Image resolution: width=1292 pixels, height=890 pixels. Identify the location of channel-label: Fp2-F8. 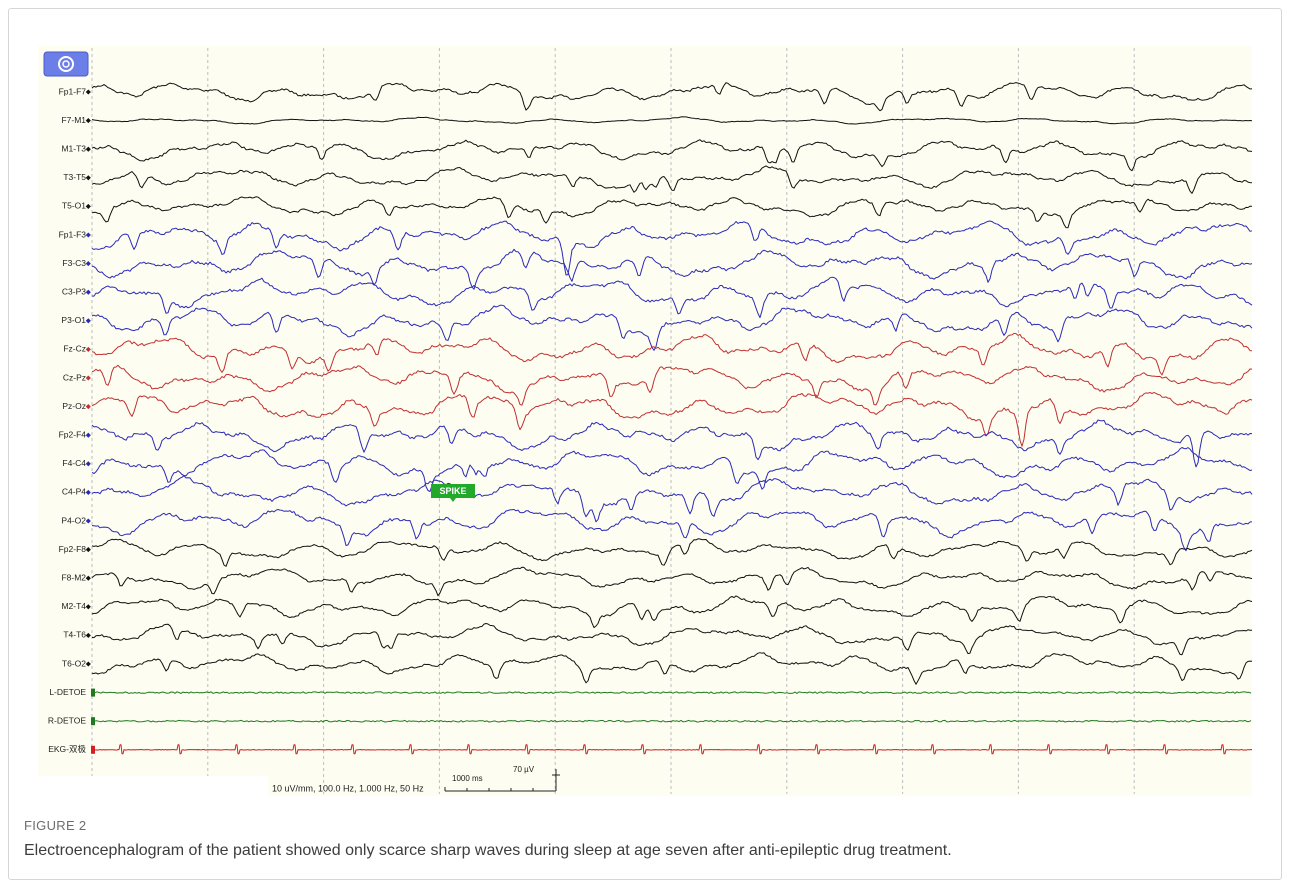
(73, 549).